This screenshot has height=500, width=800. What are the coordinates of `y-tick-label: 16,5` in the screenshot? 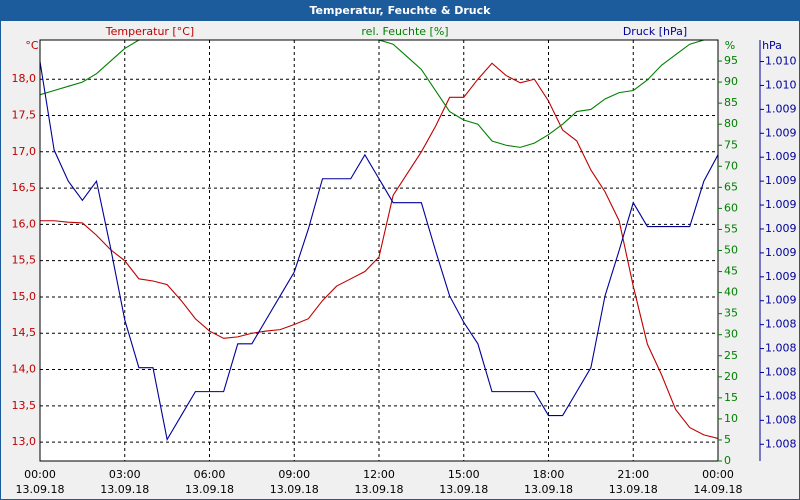 It's located at (24, 187).